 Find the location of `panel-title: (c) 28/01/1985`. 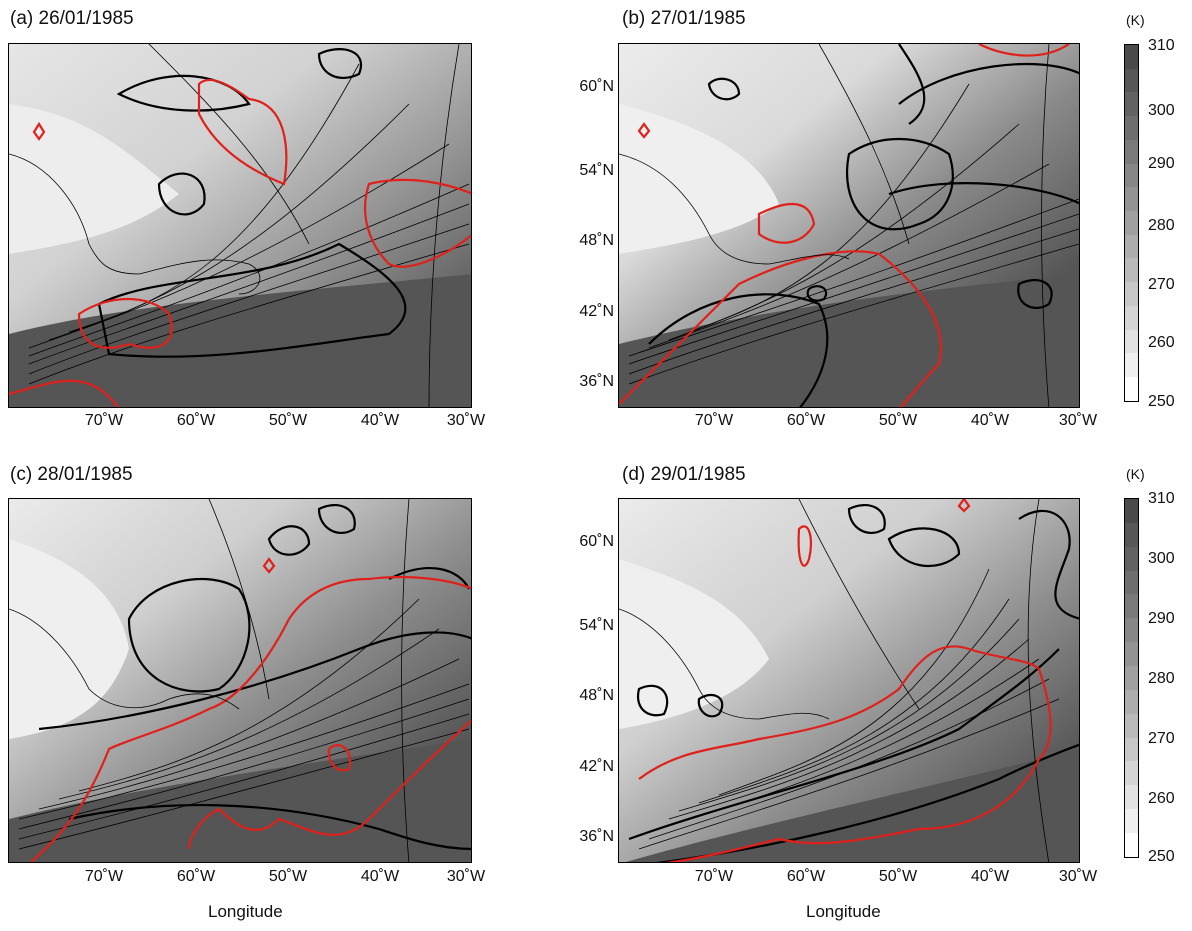

panel-title: (c) 28/01/1985 is located at coordinates (71, 474).